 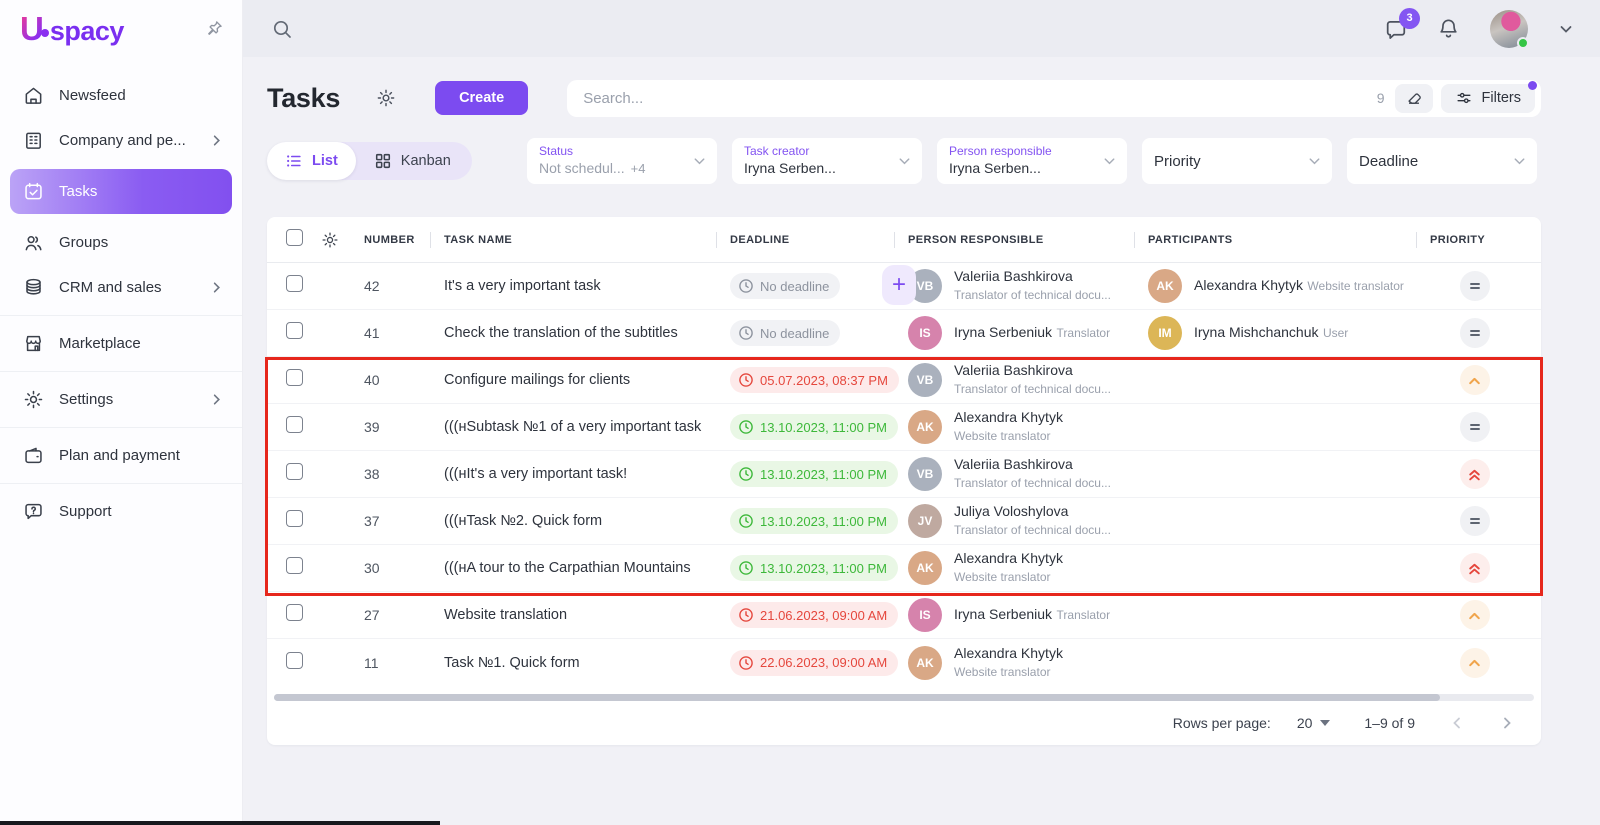 I want to click on deadline-chip: 22.06.2023, 09:00 AM, so click(x=814, y=662).